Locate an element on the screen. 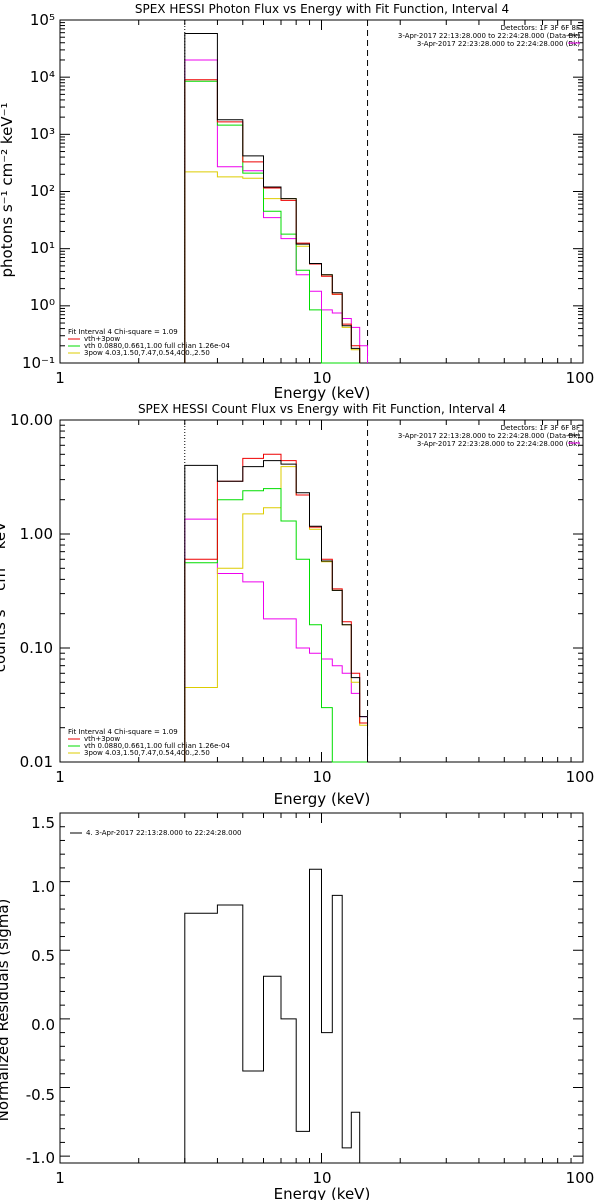 This screenshot has width=600, height=1200. count-series-vth3pow is located at coordinates (276, 607).